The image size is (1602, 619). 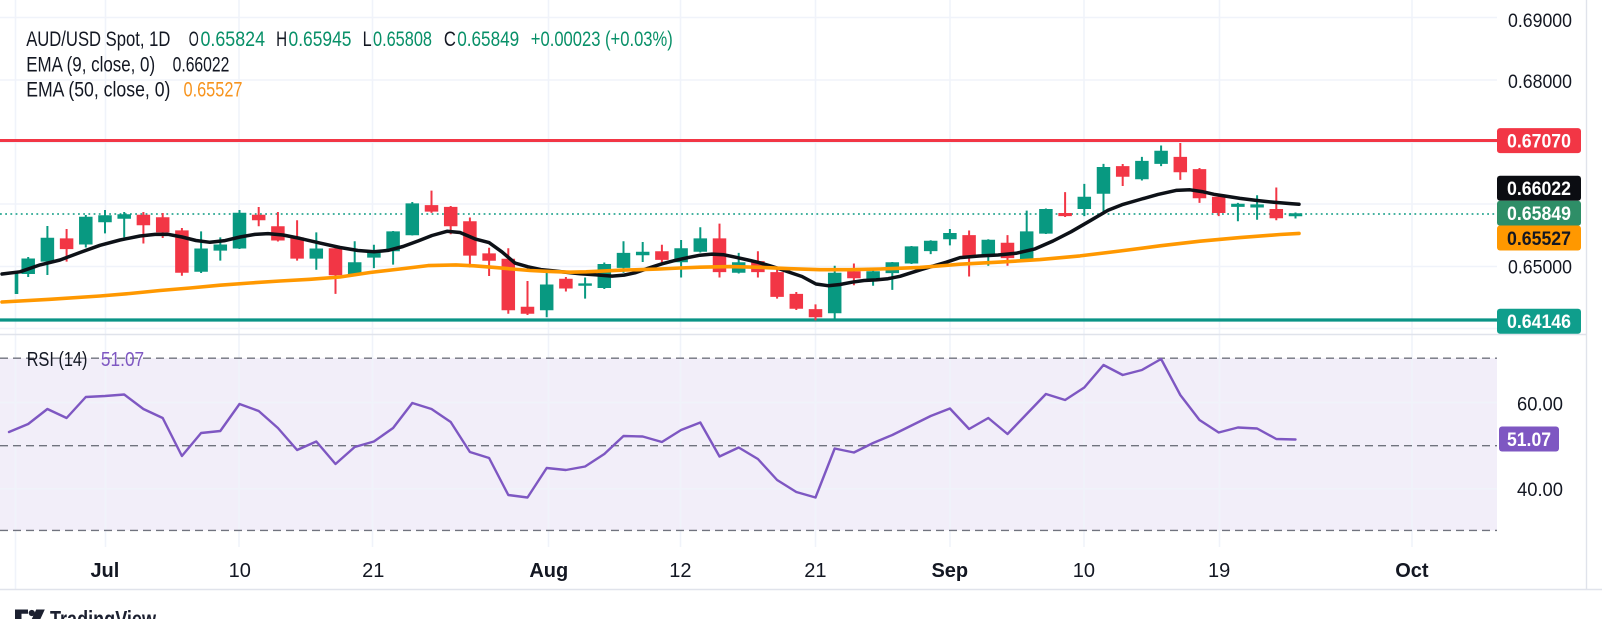 What do you see at coordinates (233, 39) in the screenshot?
I see `svg-text: 0.65824` at bounding box center [233, 39].